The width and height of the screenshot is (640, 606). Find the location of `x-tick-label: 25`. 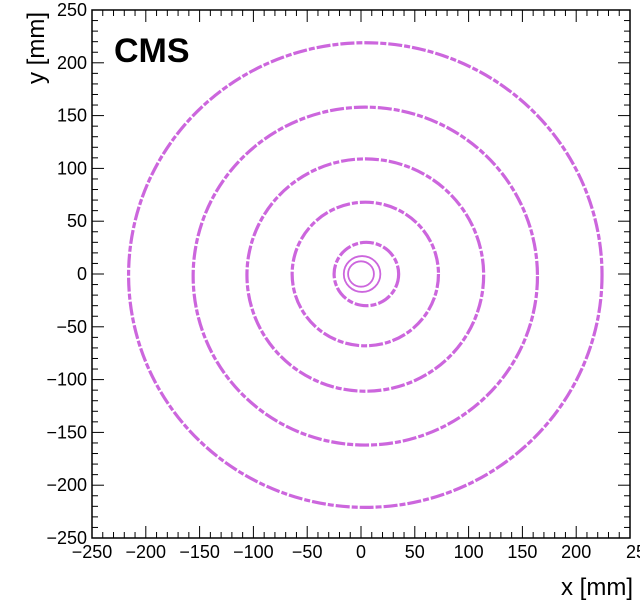

x-tick-label: 25 is located at coordinates (633, 552).